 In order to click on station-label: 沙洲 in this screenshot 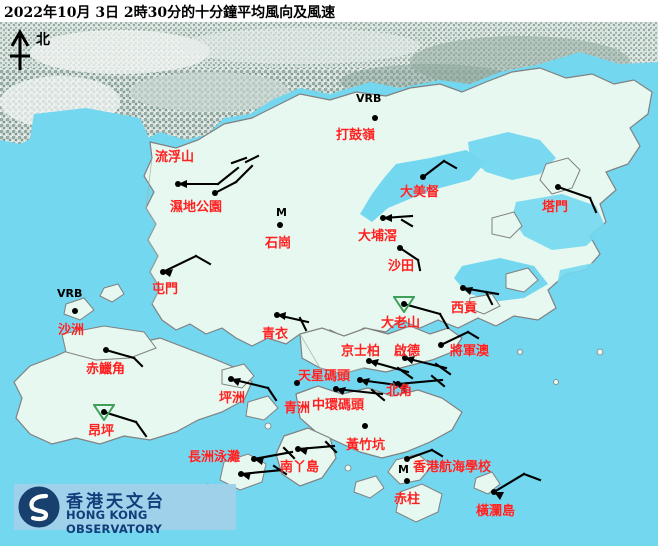, I will do `click(71, 330)`.